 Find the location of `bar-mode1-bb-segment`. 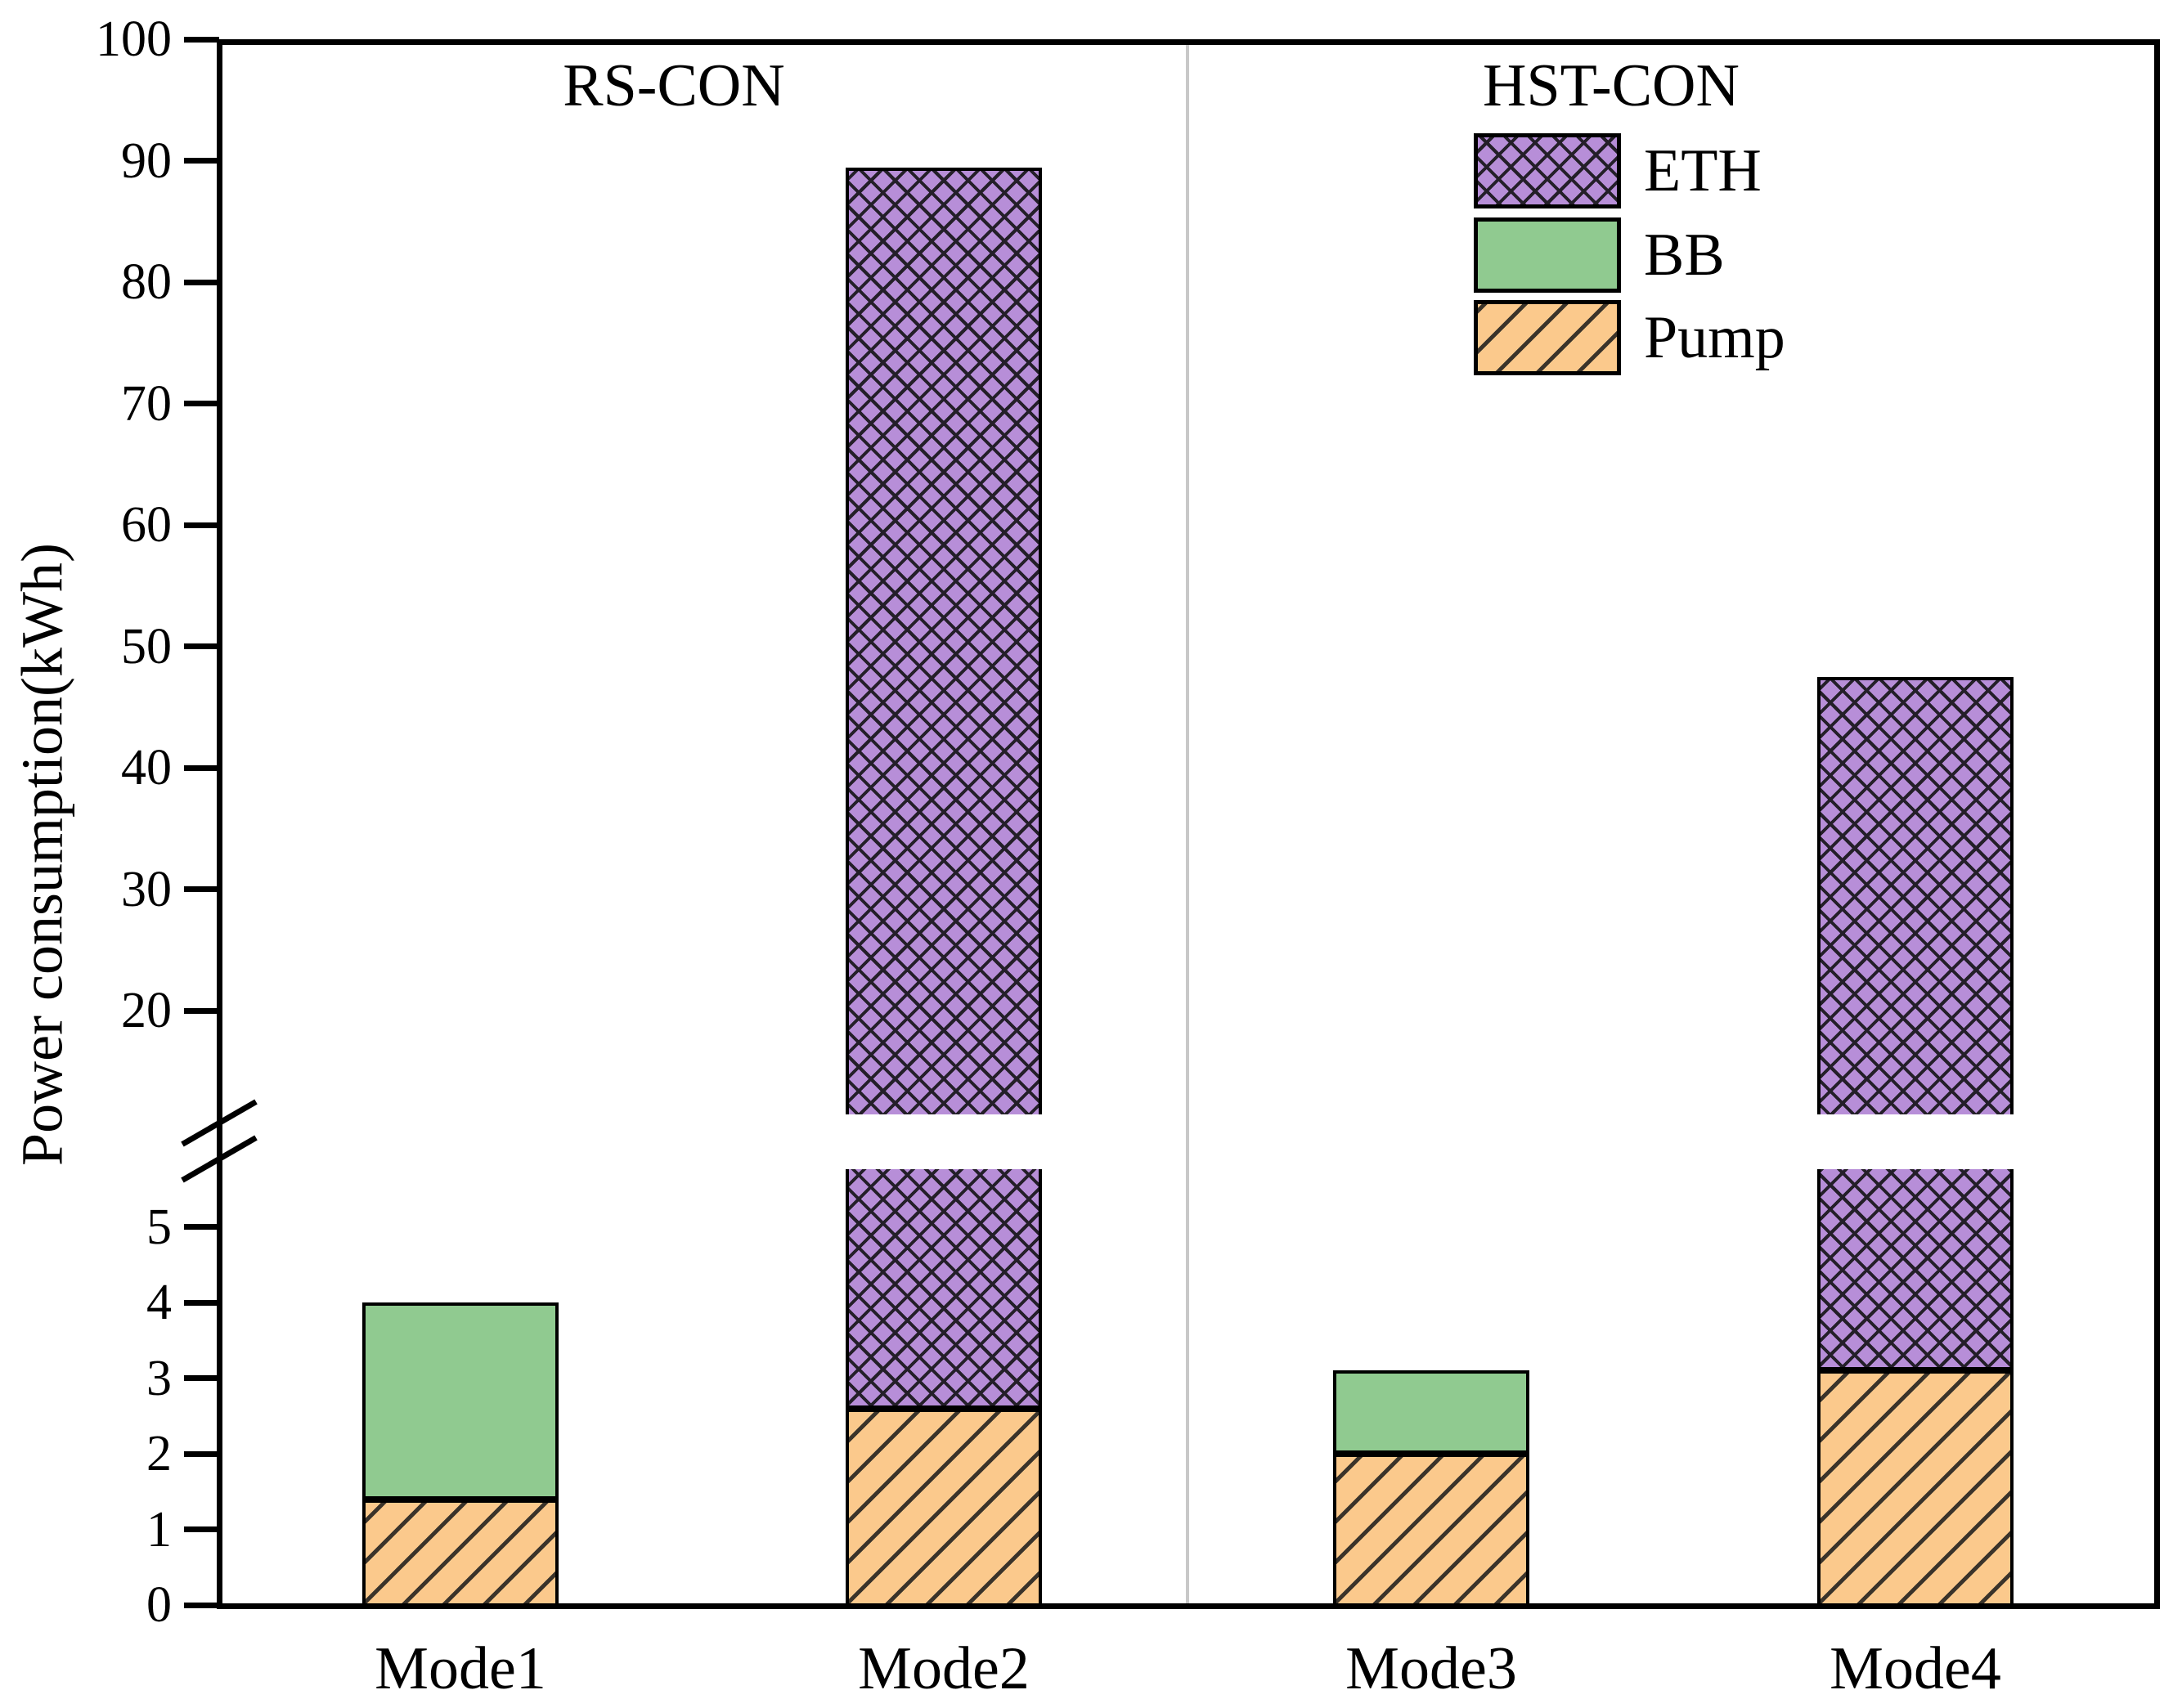

bar-mode1-bb-segment is located at coordinates (460, 1401).